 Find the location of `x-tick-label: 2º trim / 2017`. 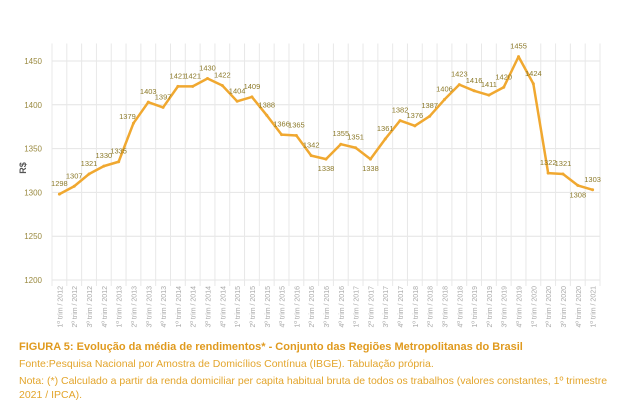

x-tick-label: 2º trim / 2017 is located at coordinates (371, 307).